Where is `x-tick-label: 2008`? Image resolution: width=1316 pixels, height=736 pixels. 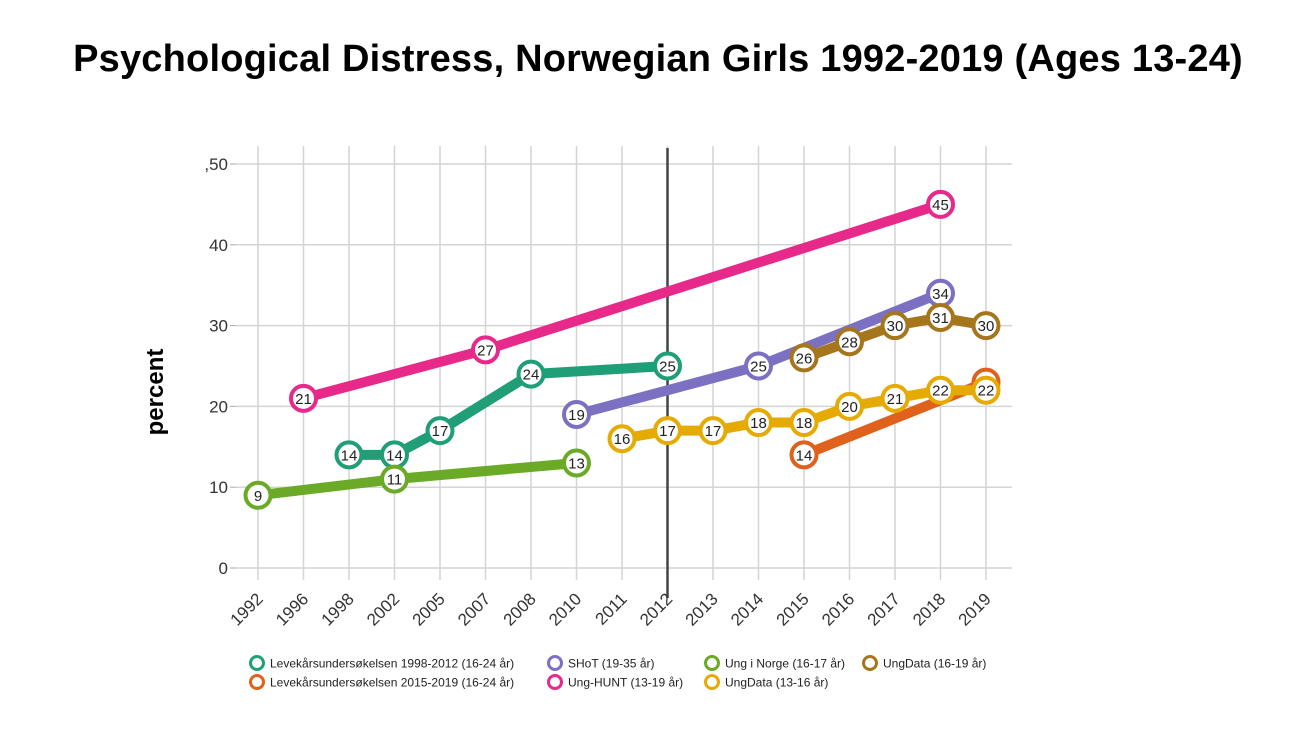 x-tick-label: 2008 is located at coordinates (520, 609).